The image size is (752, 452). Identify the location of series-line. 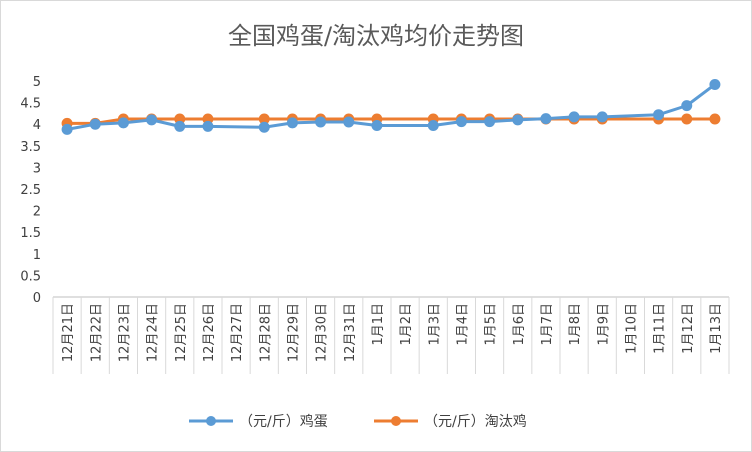
(391, 106).